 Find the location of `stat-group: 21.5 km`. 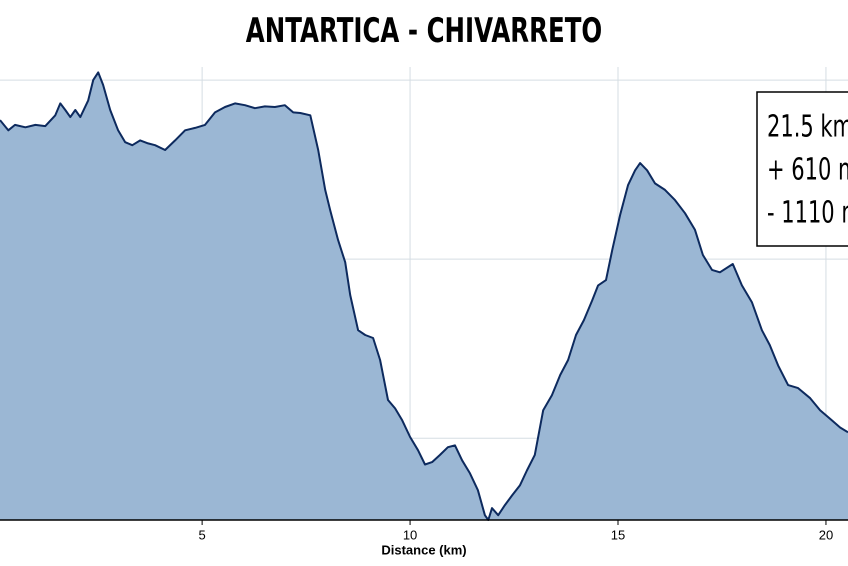

stat-group: 21.5 km is located at coordinates (807, 127).